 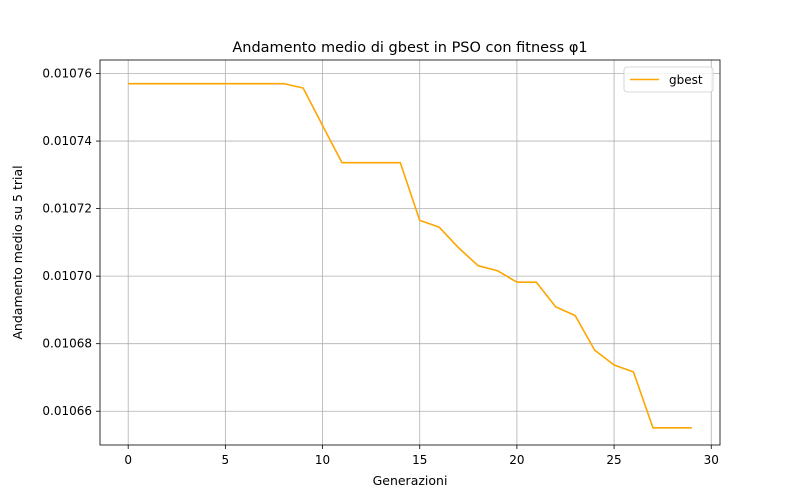 What do you see at coordinates (67, 344) in the screenshot?
I see `y-tick-label: 0.01068` at bounding box center [67, 344].